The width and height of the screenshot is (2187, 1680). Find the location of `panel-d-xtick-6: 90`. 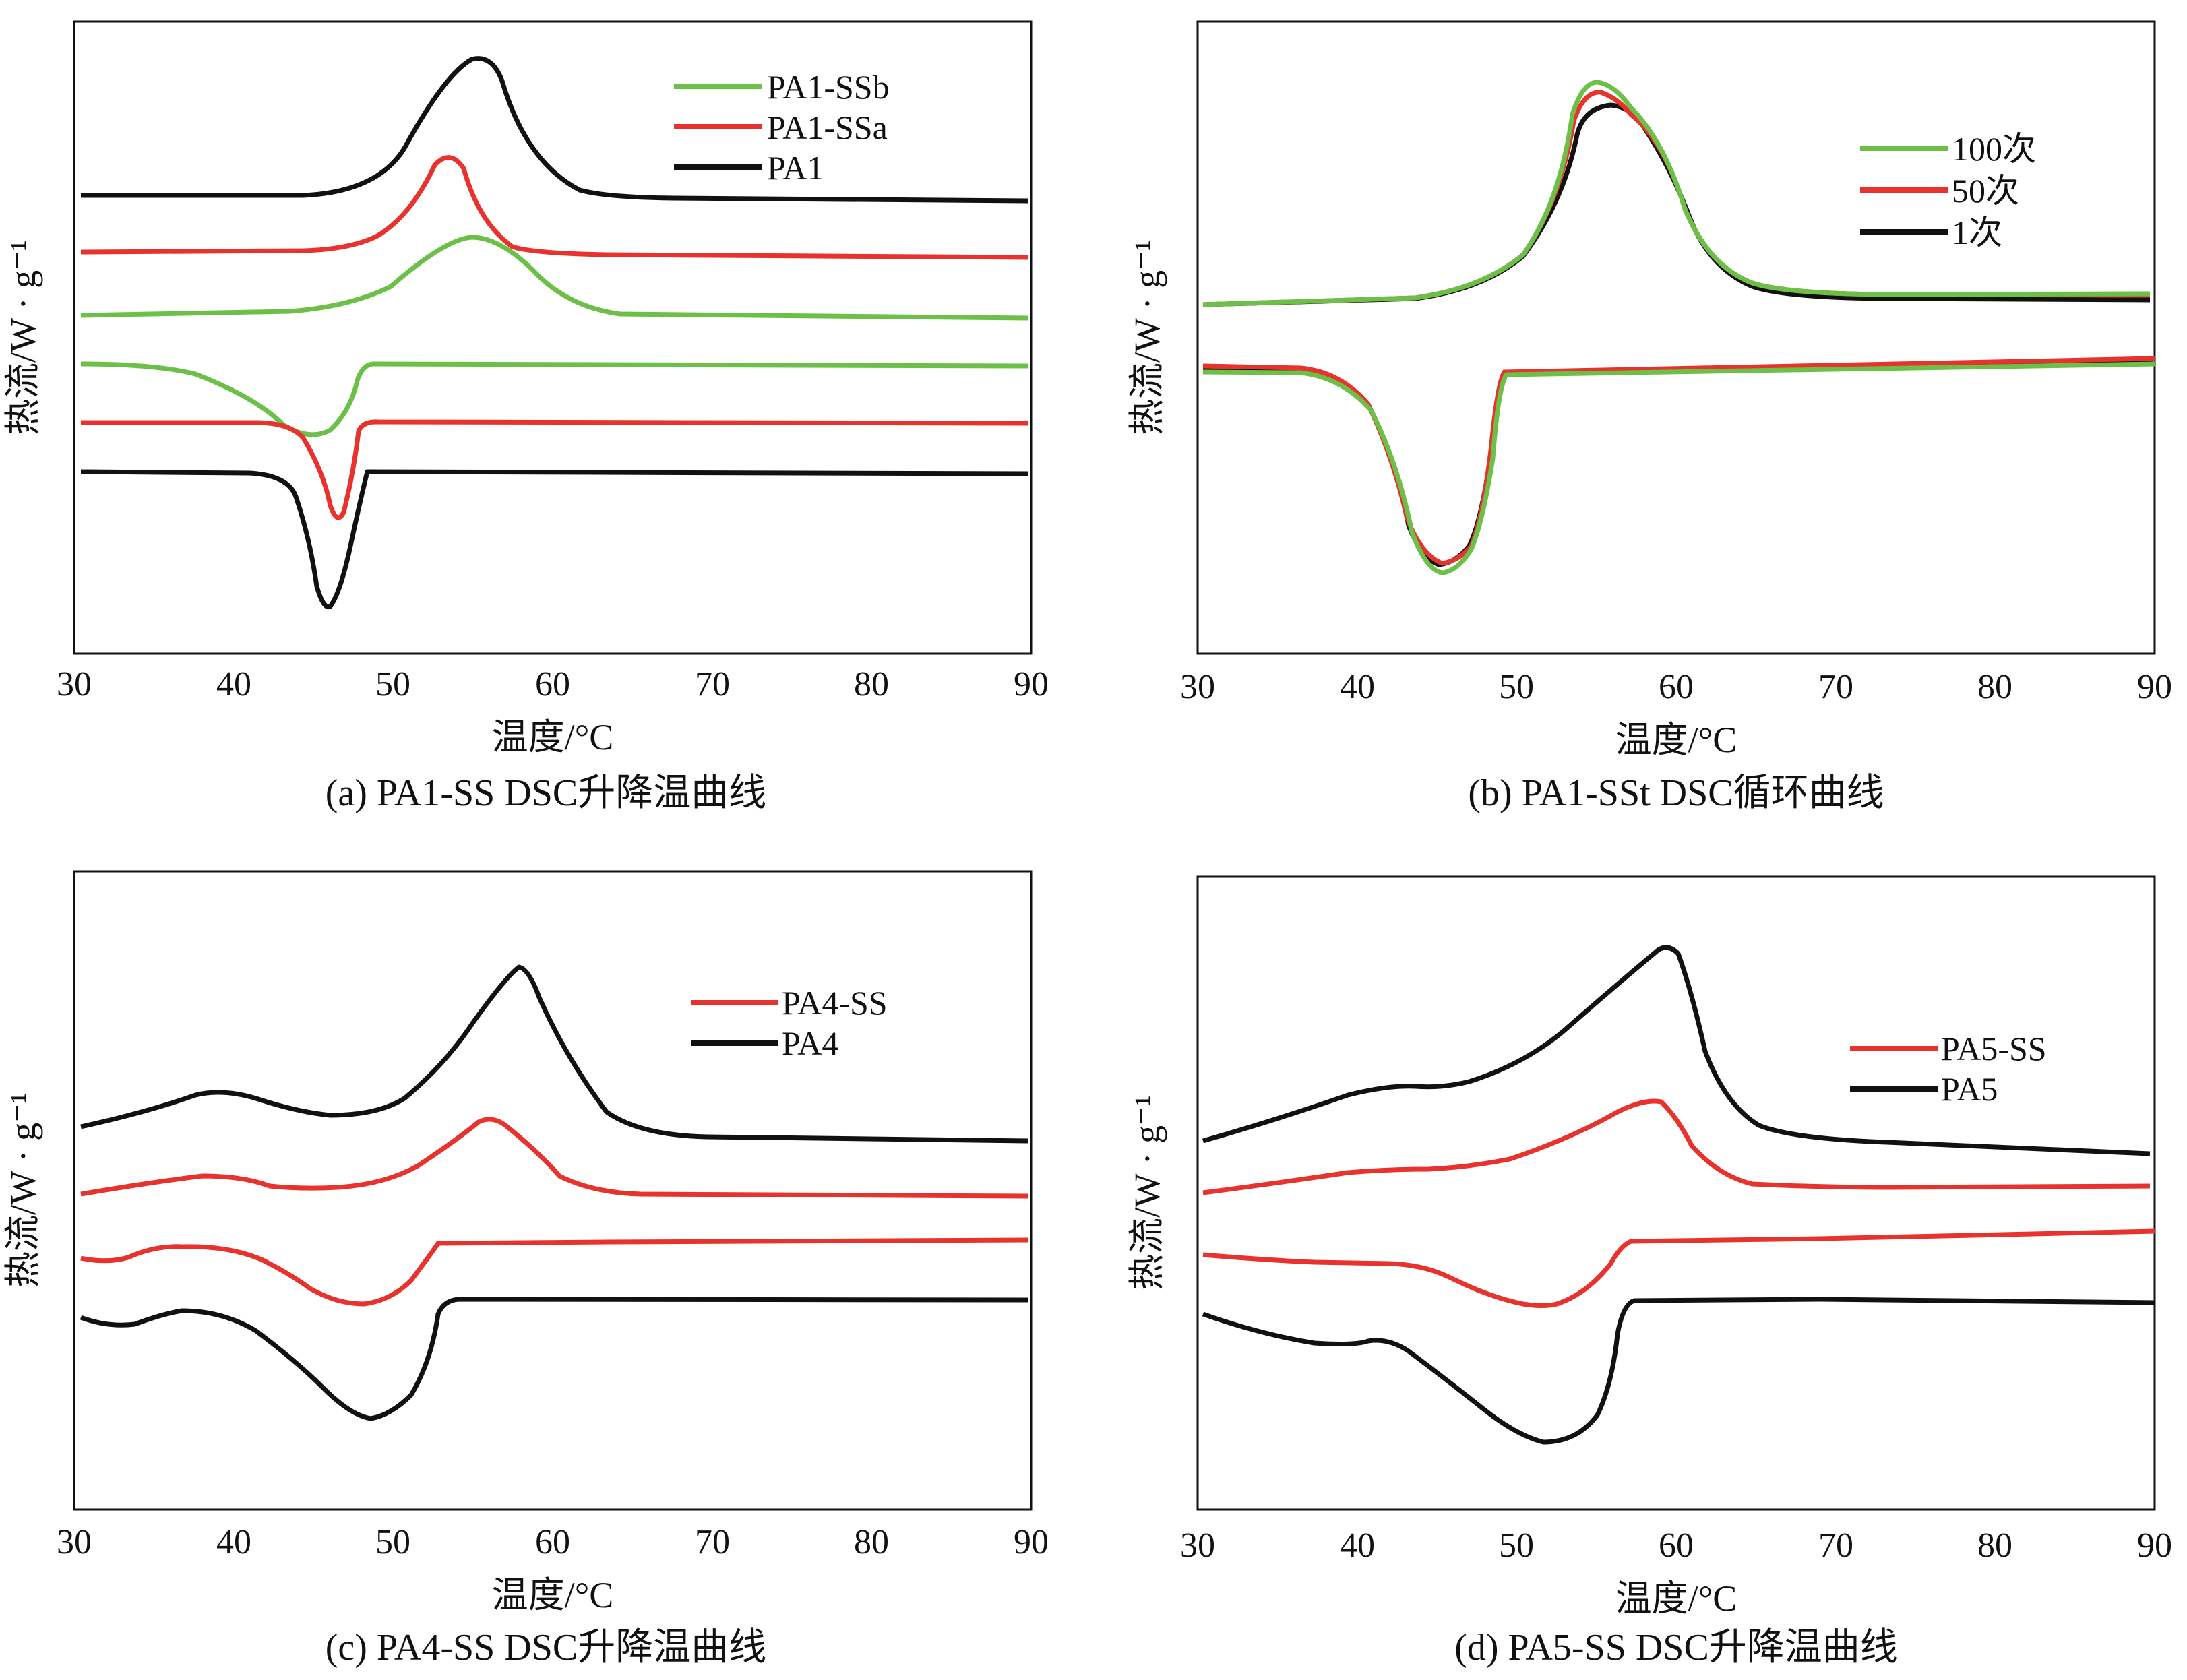

panel-d-xtick-6: 90 is located at coordinates (2154, 1545).